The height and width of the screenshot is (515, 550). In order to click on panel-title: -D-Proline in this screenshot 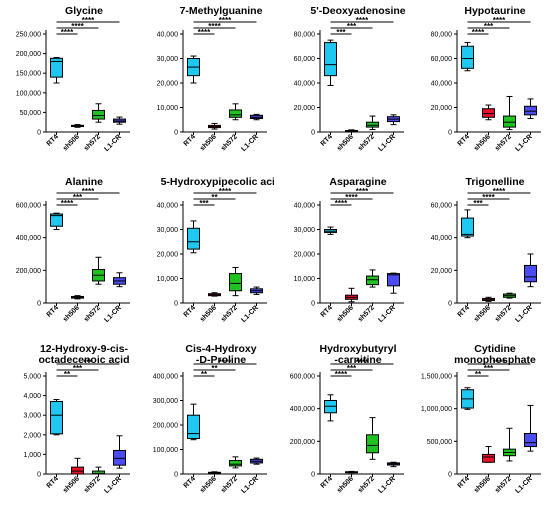, I will do `click(221, 360)`.